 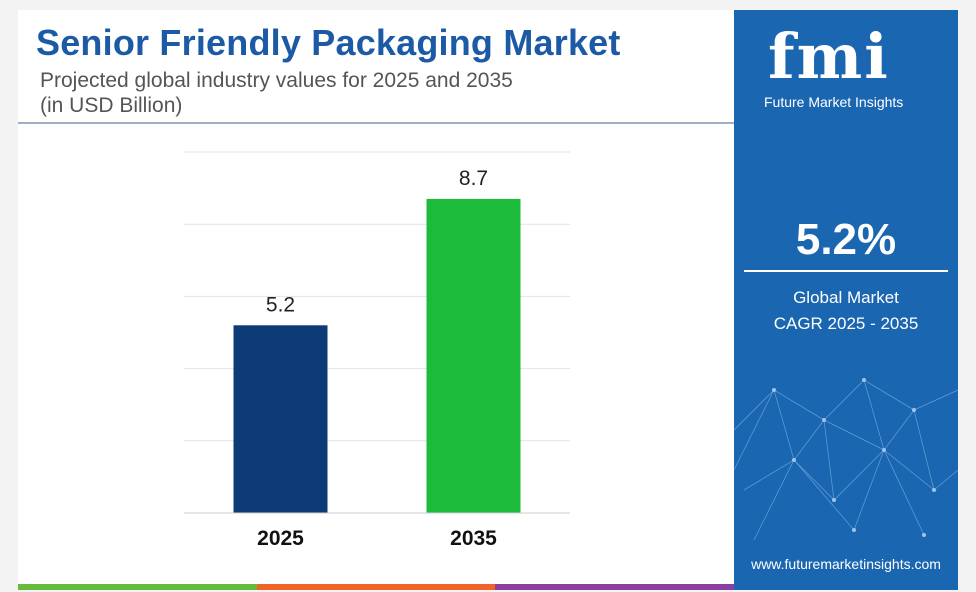 I want to click on header-divider, so click(x=376, y=123).